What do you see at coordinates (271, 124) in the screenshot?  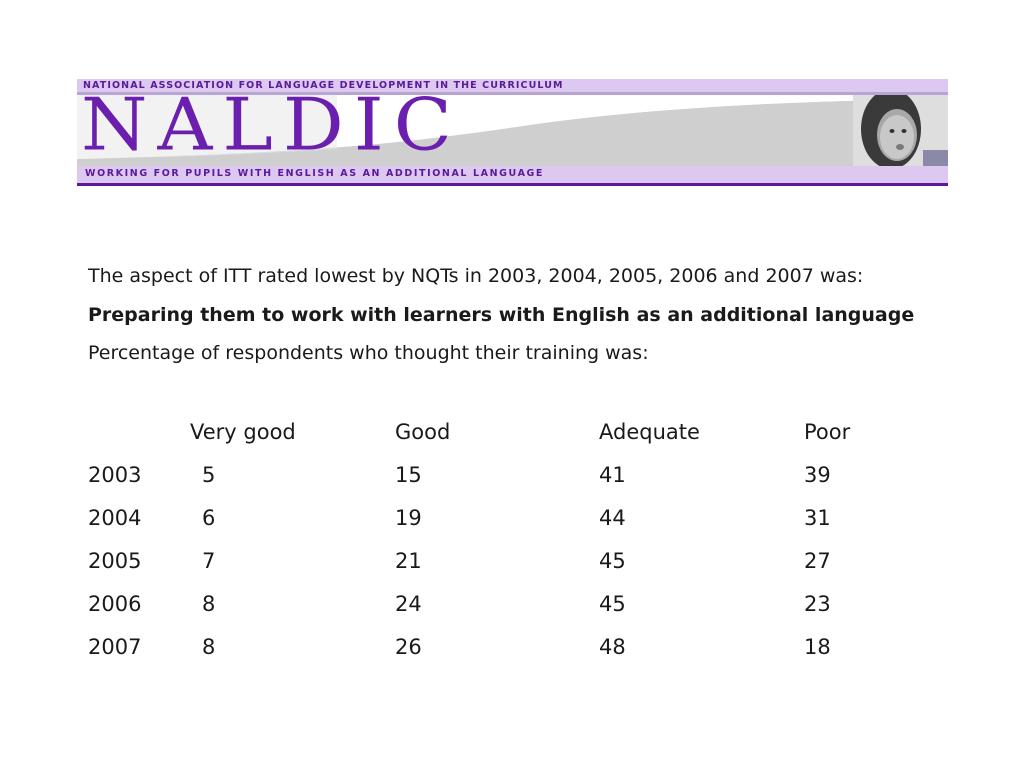 I see `naldic-logo: NALDIC` at bounding box center [271, 124].